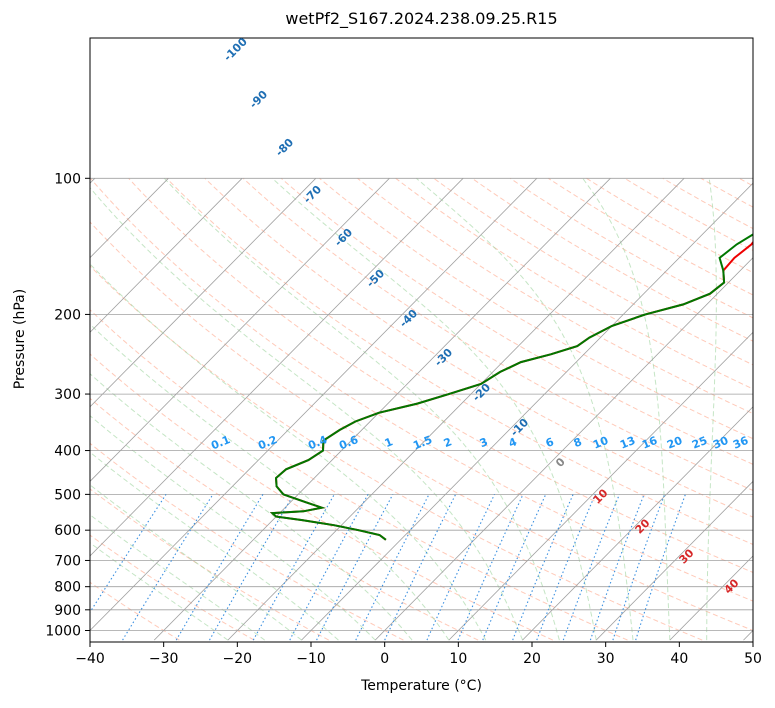  I want to click on x-tick-label: 20, so click(532, 659).